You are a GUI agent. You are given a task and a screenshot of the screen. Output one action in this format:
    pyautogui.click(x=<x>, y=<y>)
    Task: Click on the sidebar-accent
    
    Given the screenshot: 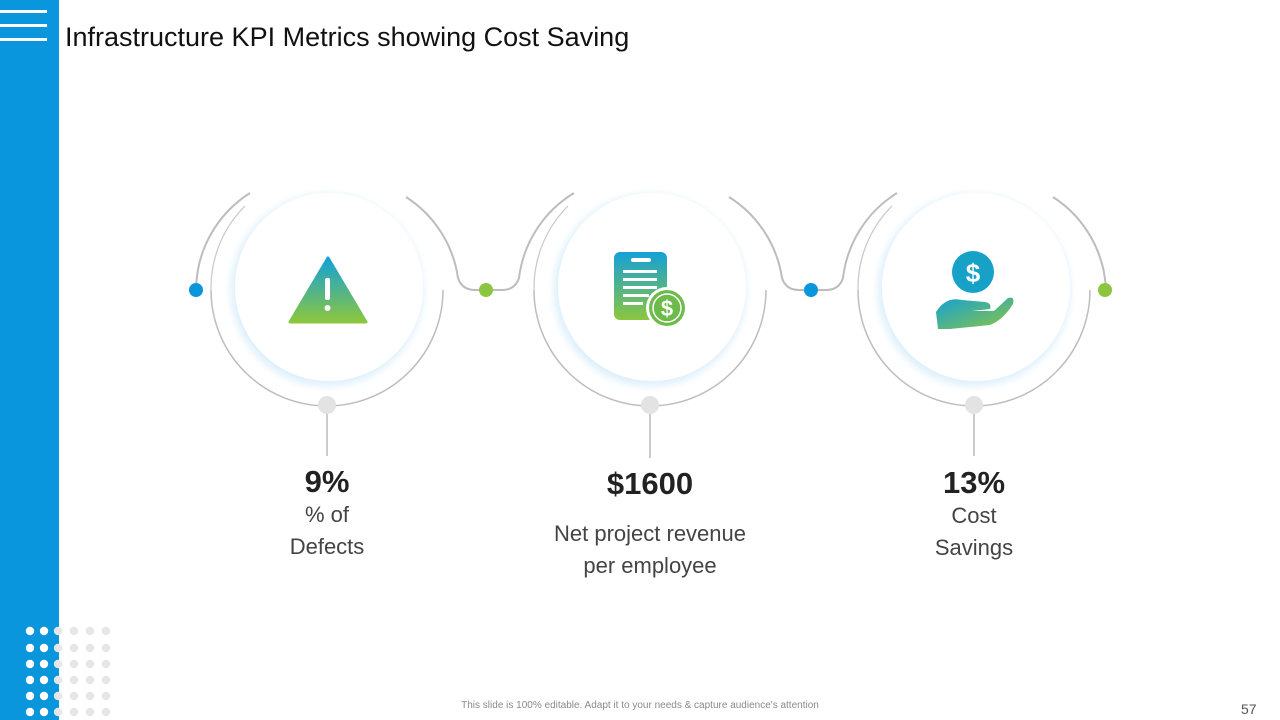 What is the action you would take?
    pyautogui.click(x=29, y=360)
    